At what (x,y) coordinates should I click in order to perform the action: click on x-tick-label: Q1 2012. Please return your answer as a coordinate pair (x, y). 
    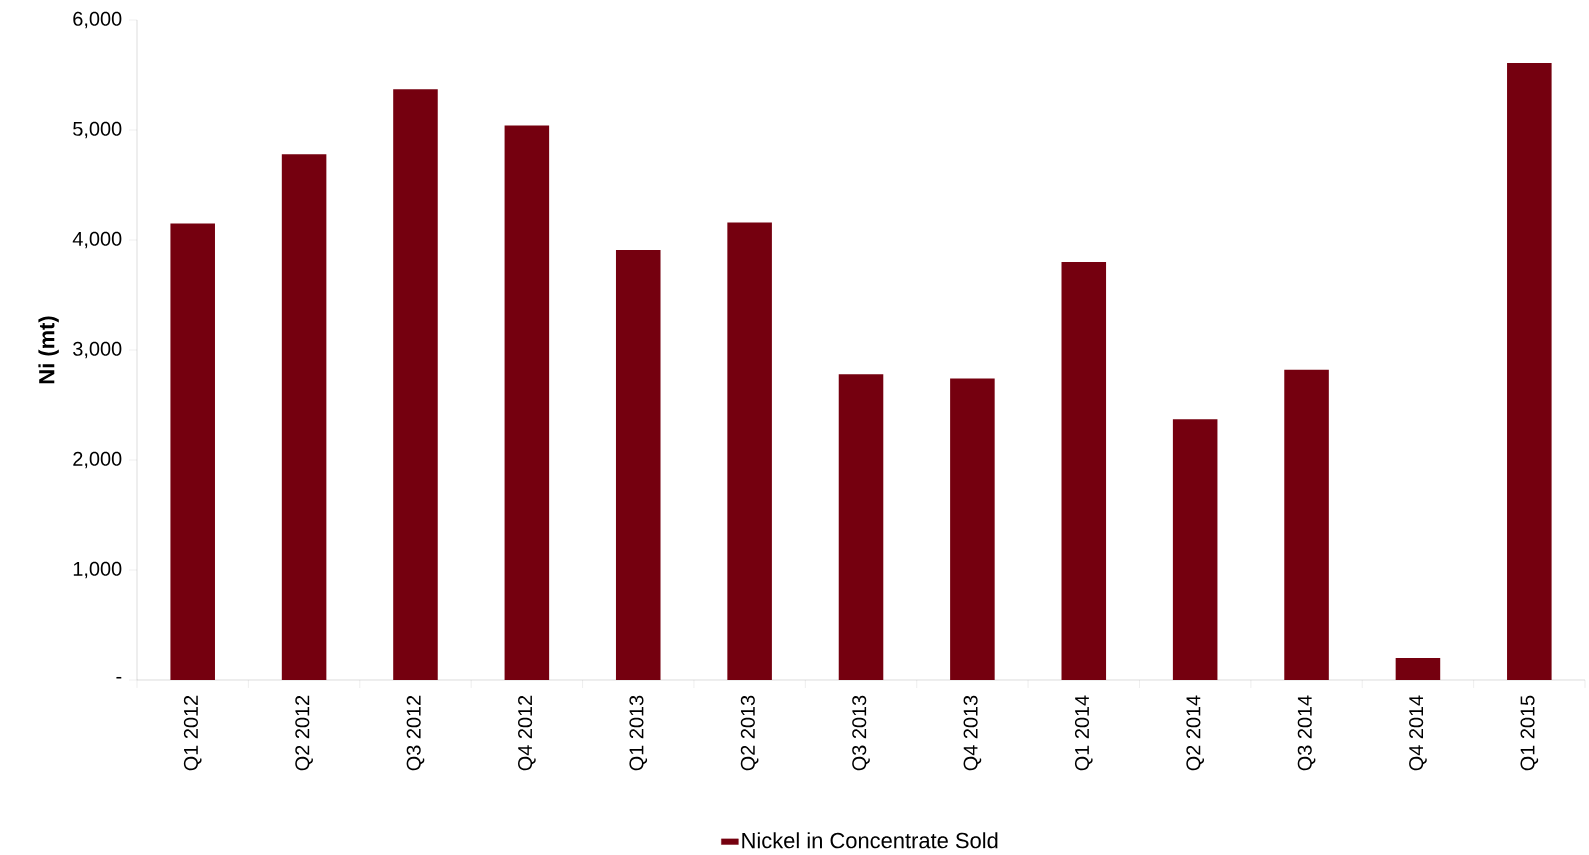
    Looking at the image, I should click on (192, 733).